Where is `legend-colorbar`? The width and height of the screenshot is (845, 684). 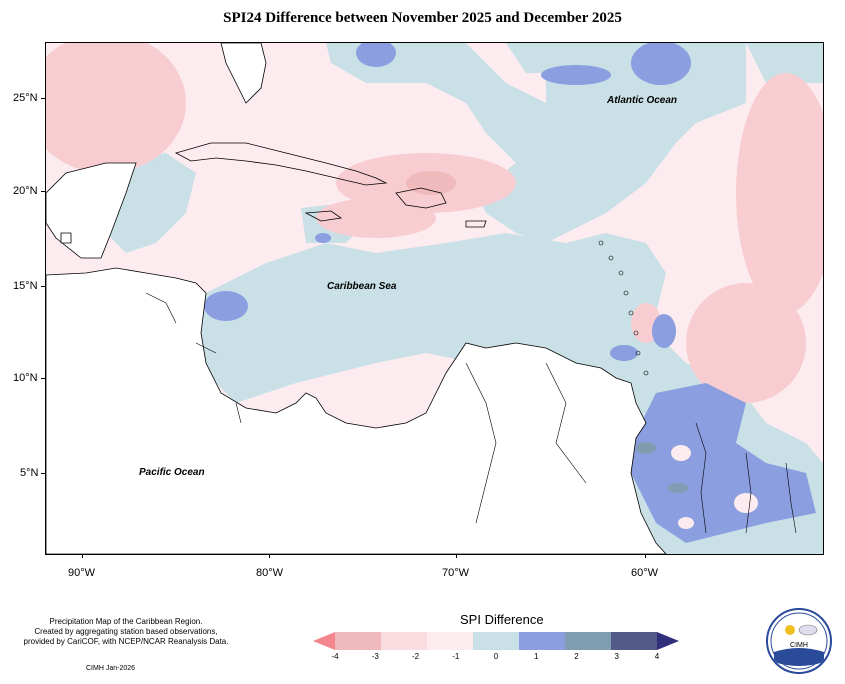
legend-colorbar is located at coordinates (496, 641).